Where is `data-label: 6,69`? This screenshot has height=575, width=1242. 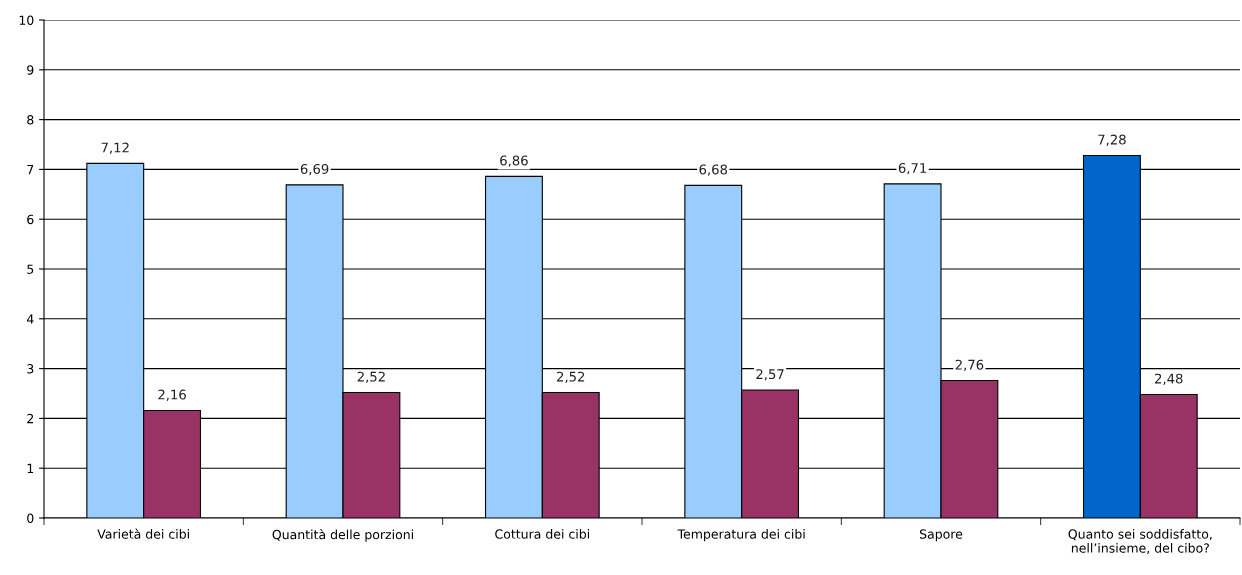
data-label: 6,69 is located at coordinates (314, 169).